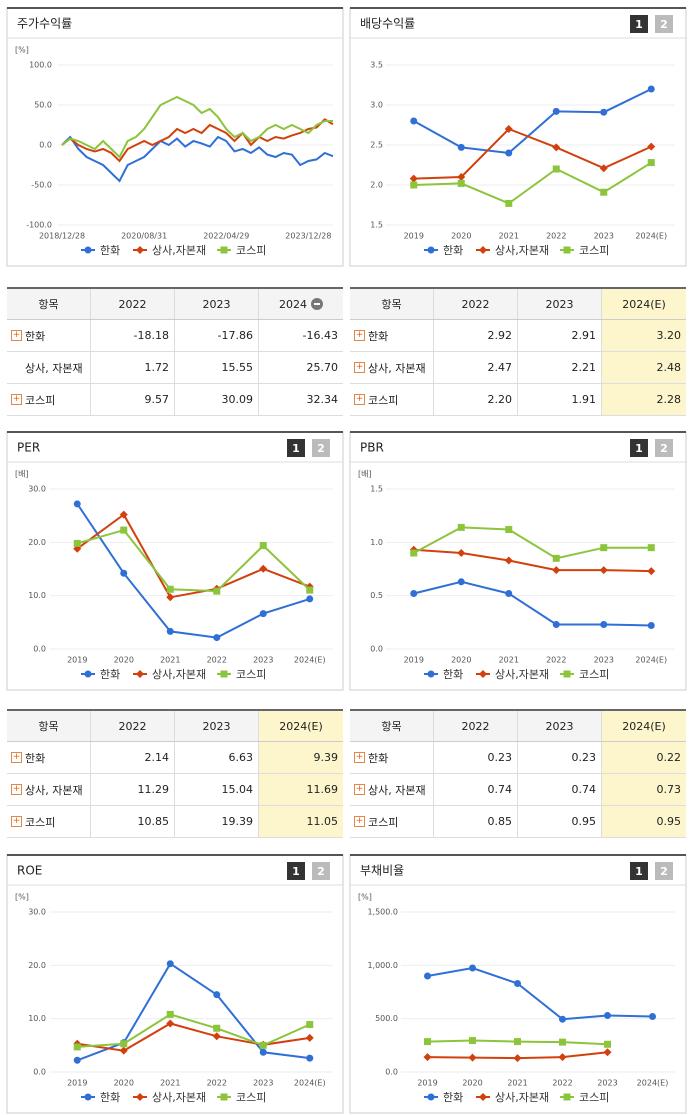  What do you see at coordinates (39, 649) in the screenshot?
I see `y-tick-label: 0.0` at bounding box center [39, 649].